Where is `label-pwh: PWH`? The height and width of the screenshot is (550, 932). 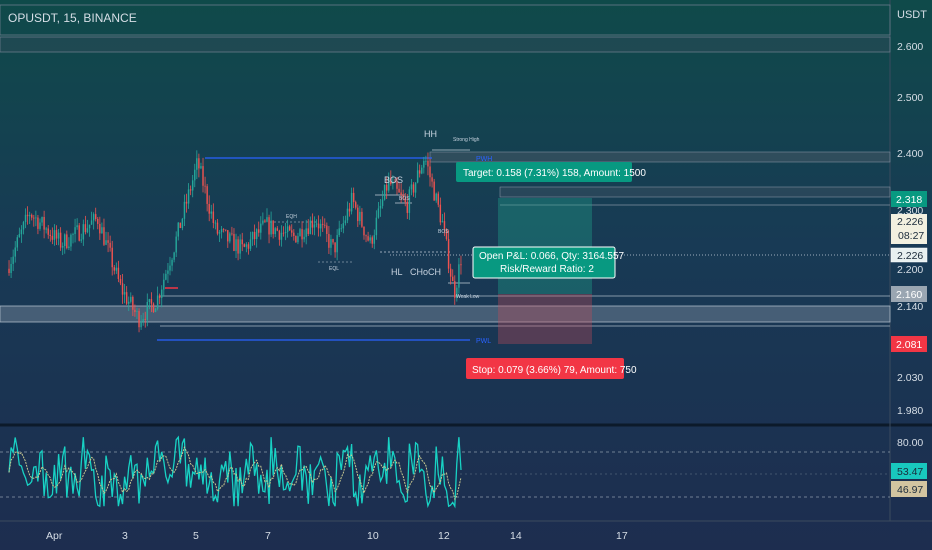
label-pwh: PWH is located at coordinates (484, 159).